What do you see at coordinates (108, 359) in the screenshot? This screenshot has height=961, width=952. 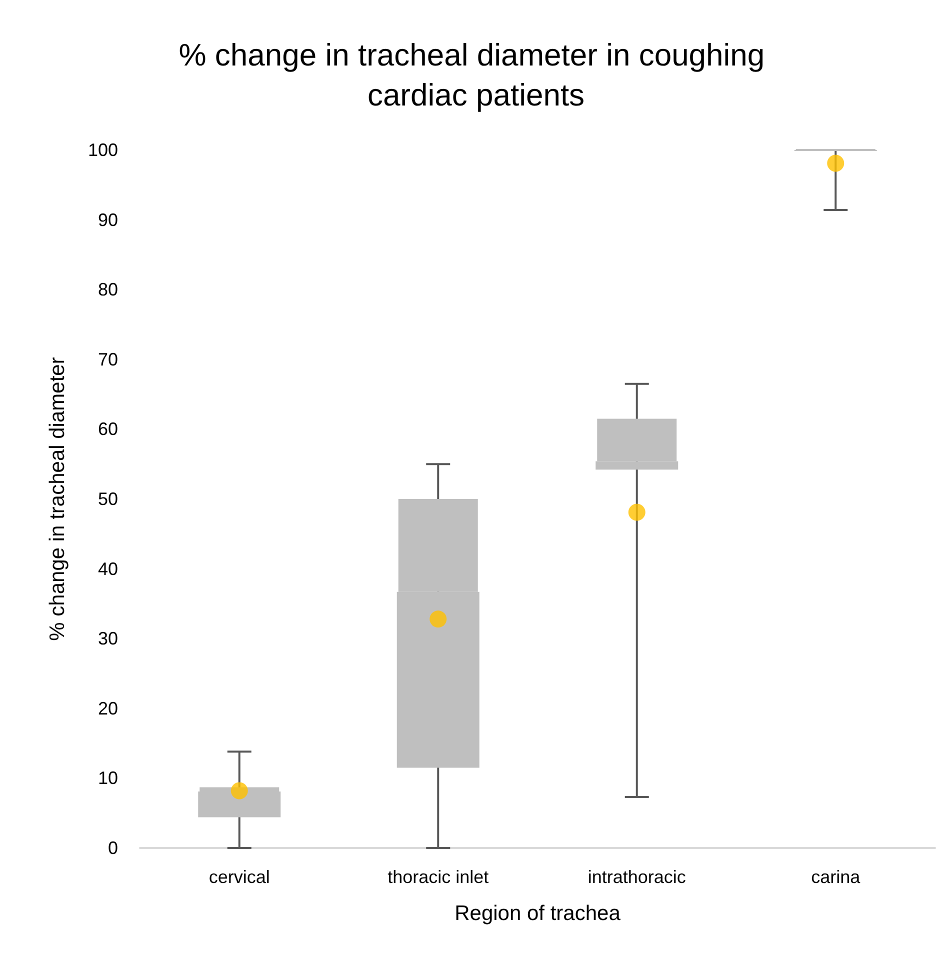 I see `y-tick-label: 70` at bounding box center [108, 359].